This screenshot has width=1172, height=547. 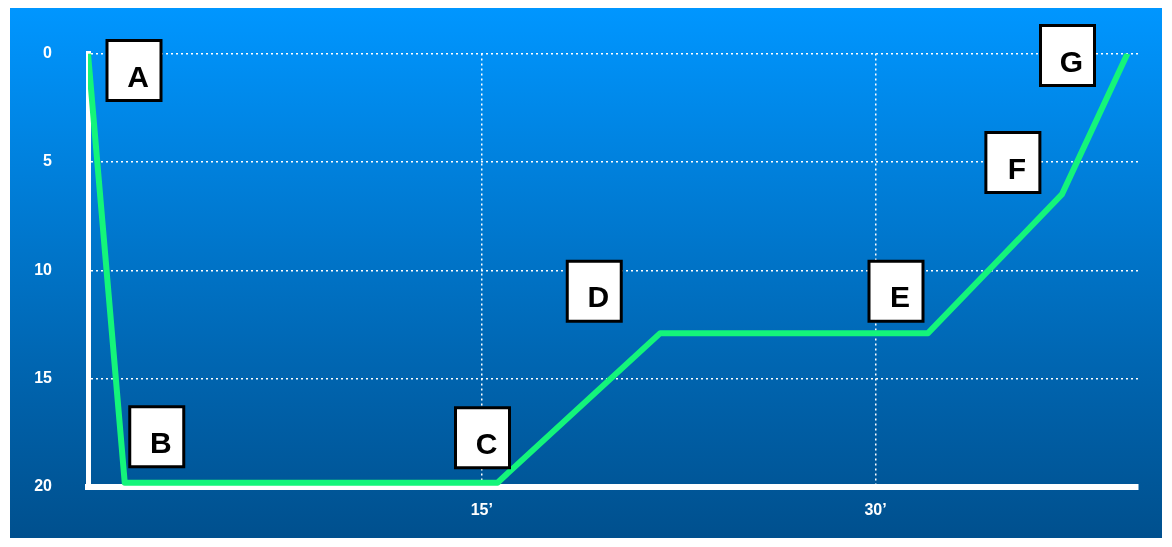 What do you see at coordinates (43, 378) in the screenshot?
I see `y-tick-label: 15` at bounding box center [43, 378].